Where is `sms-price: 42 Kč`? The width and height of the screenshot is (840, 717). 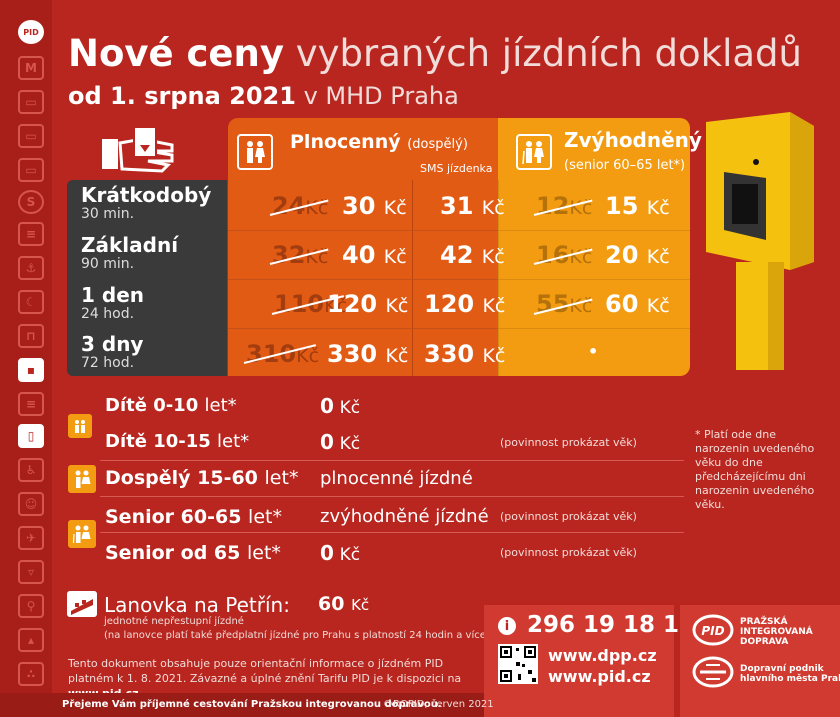
sms-price: 42 Kč is located at coordinates (472, 256).